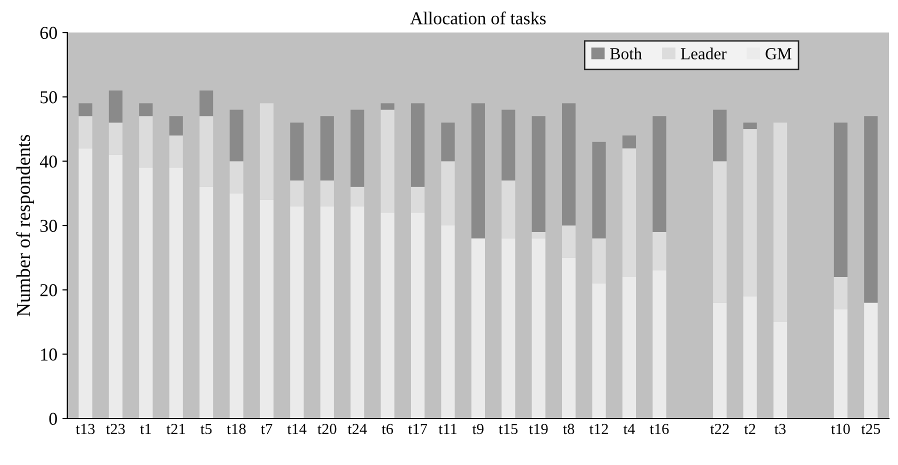 This screenshot has height=465, width=898. Describe the element at coordinates (388, 429) in the screenshot. I see `x-tick-label: t6` at that location.